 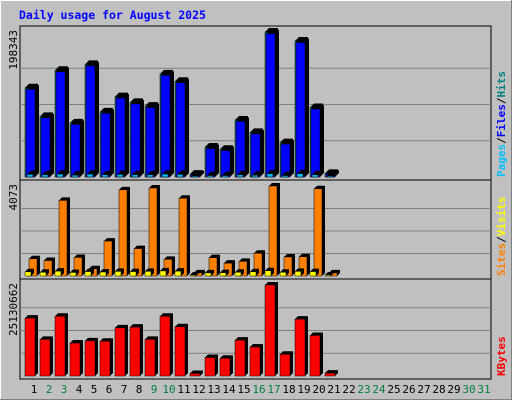 I want to click on day-label-31: 31, so click(x=483, y=389).